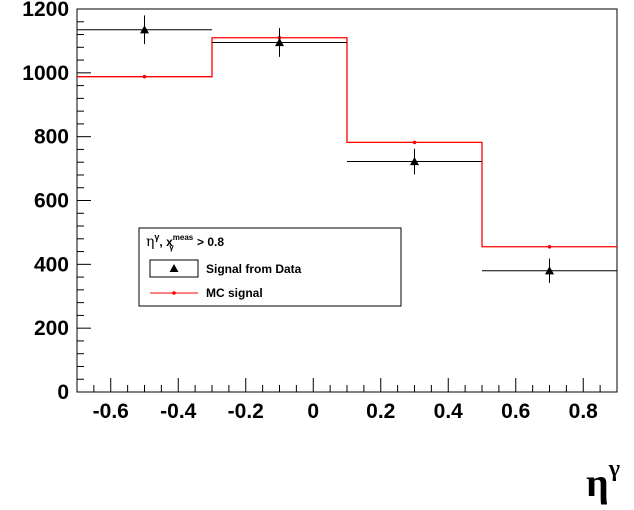 This screenshot has width=634, height=510. I want to click on x-tick-label: 0.6, so click(515, 411).